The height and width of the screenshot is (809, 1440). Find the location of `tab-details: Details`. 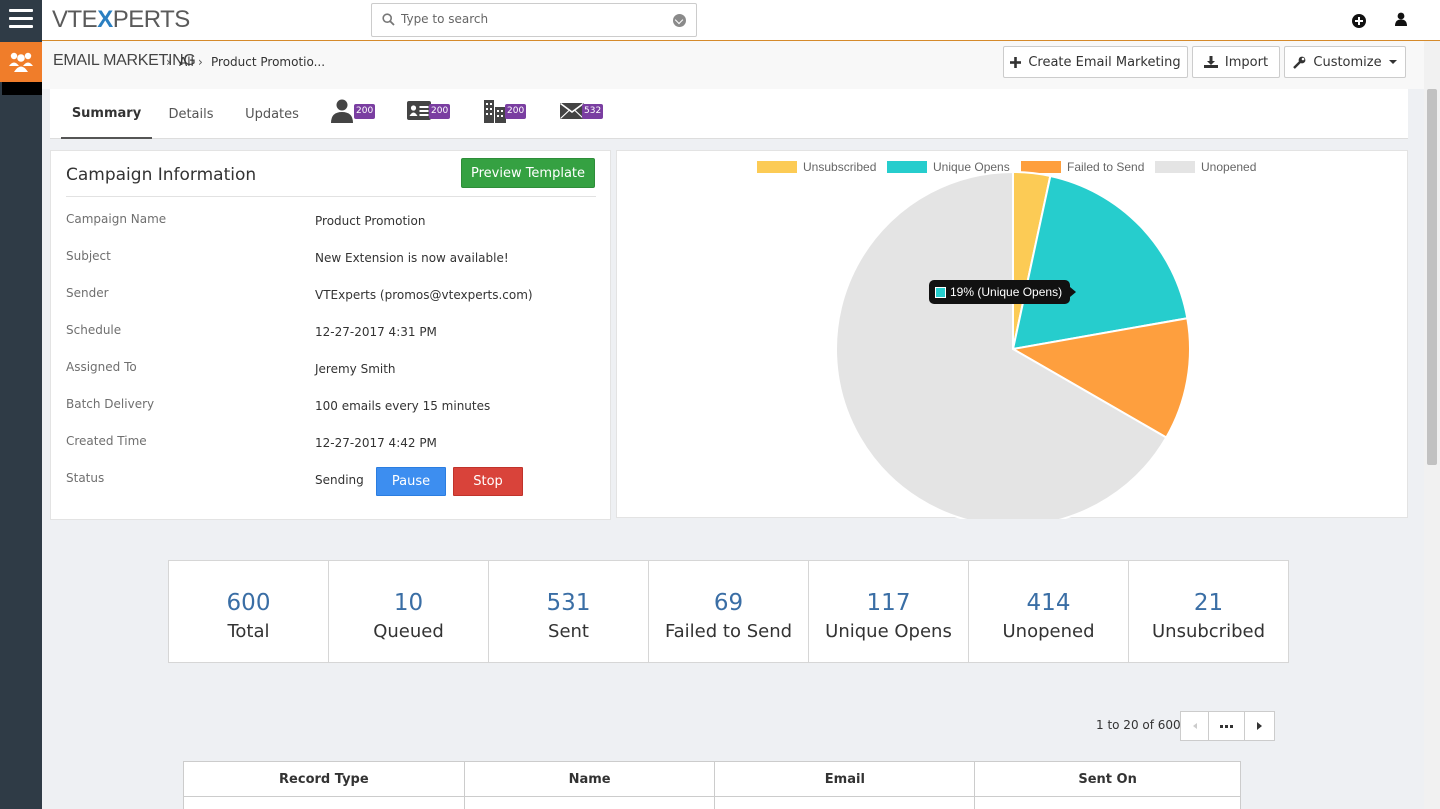

tab-details: Details is located at coordinates (191, 114).